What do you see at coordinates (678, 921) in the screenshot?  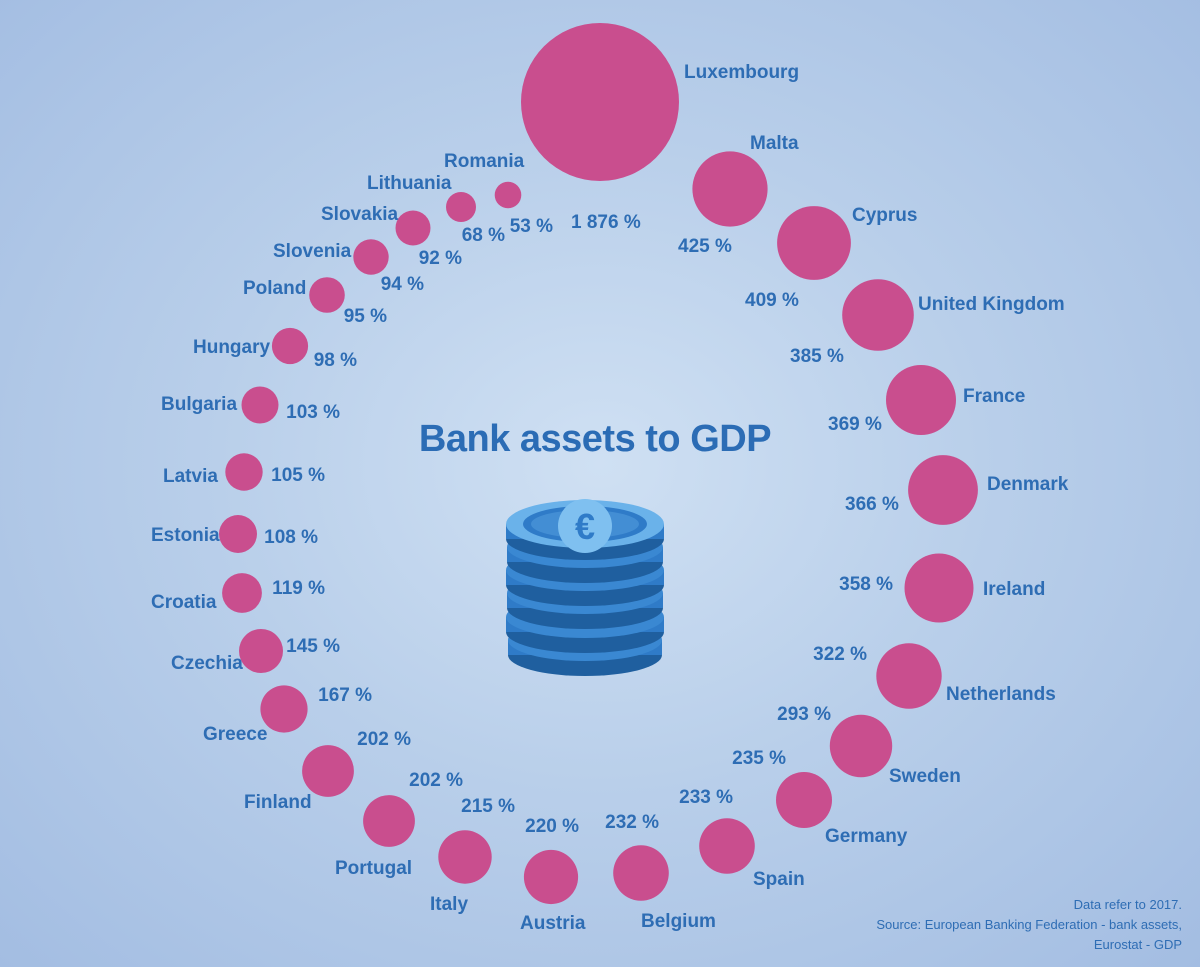 I see `country-label: Belgium` at bounding box center [678, 921].